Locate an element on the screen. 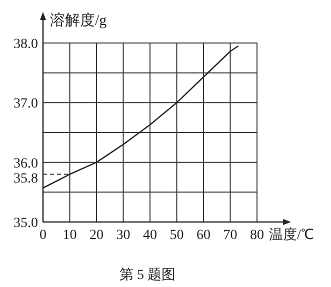 The width and height of the screenshot is (331, 287). y-tick-label: 38.0 is located at coordinates (26, 44).